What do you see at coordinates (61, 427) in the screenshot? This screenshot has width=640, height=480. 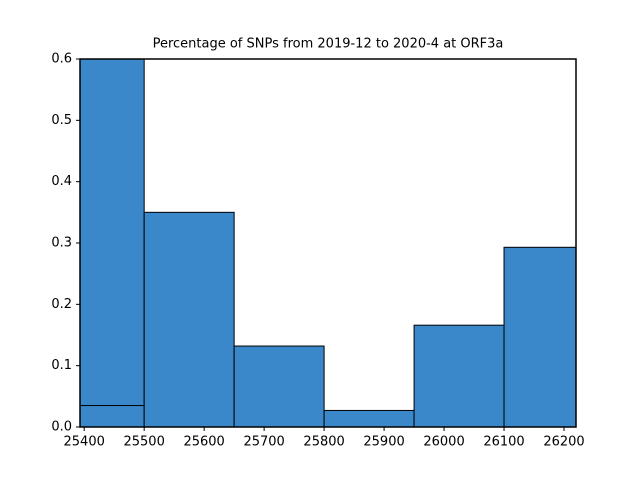 I see `y-tick-label: 0.0` at bounding box center [61, 427].